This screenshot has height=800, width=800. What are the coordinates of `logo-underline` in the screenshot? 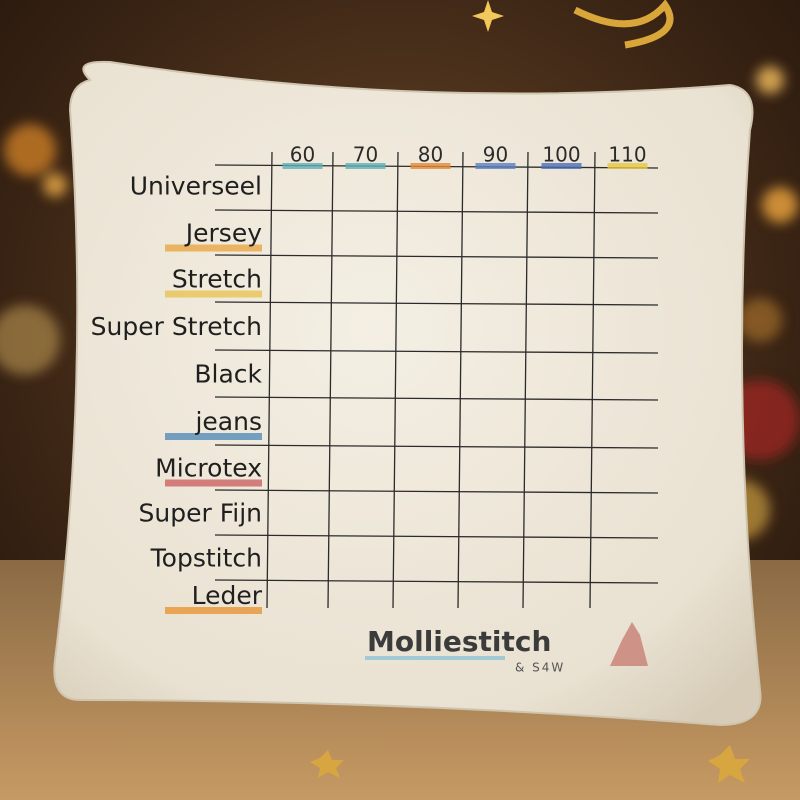 It's located at (435, 658).